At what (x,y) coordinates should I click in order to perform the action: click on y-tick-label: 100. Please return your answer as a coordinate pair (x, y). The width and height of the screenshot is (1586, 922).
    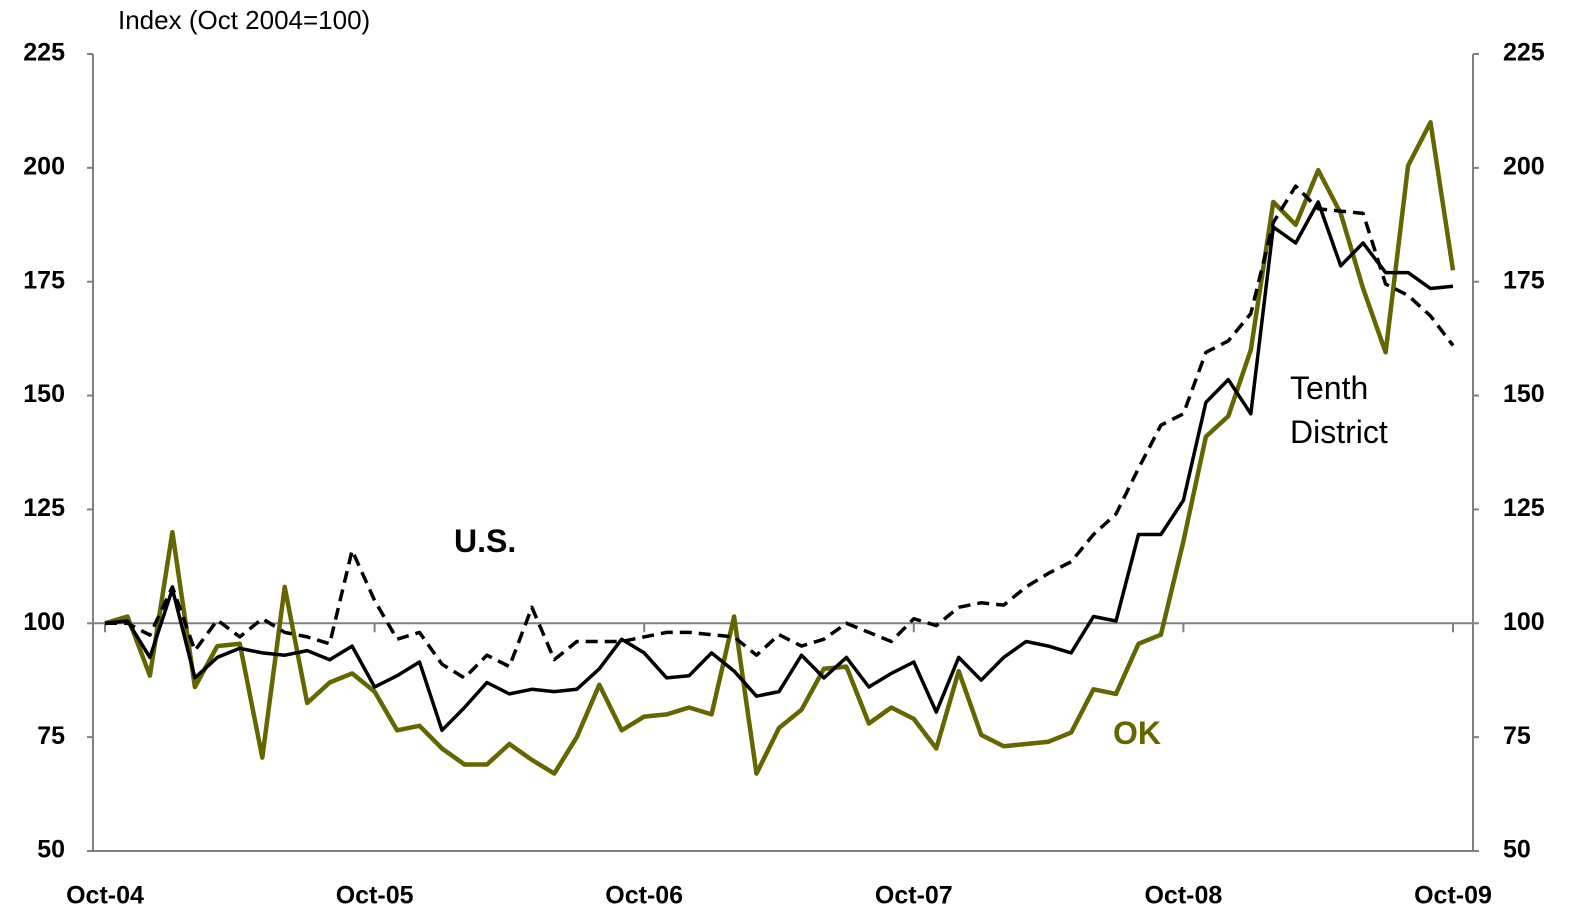
    Looking at the image, I should click on (44, 622).